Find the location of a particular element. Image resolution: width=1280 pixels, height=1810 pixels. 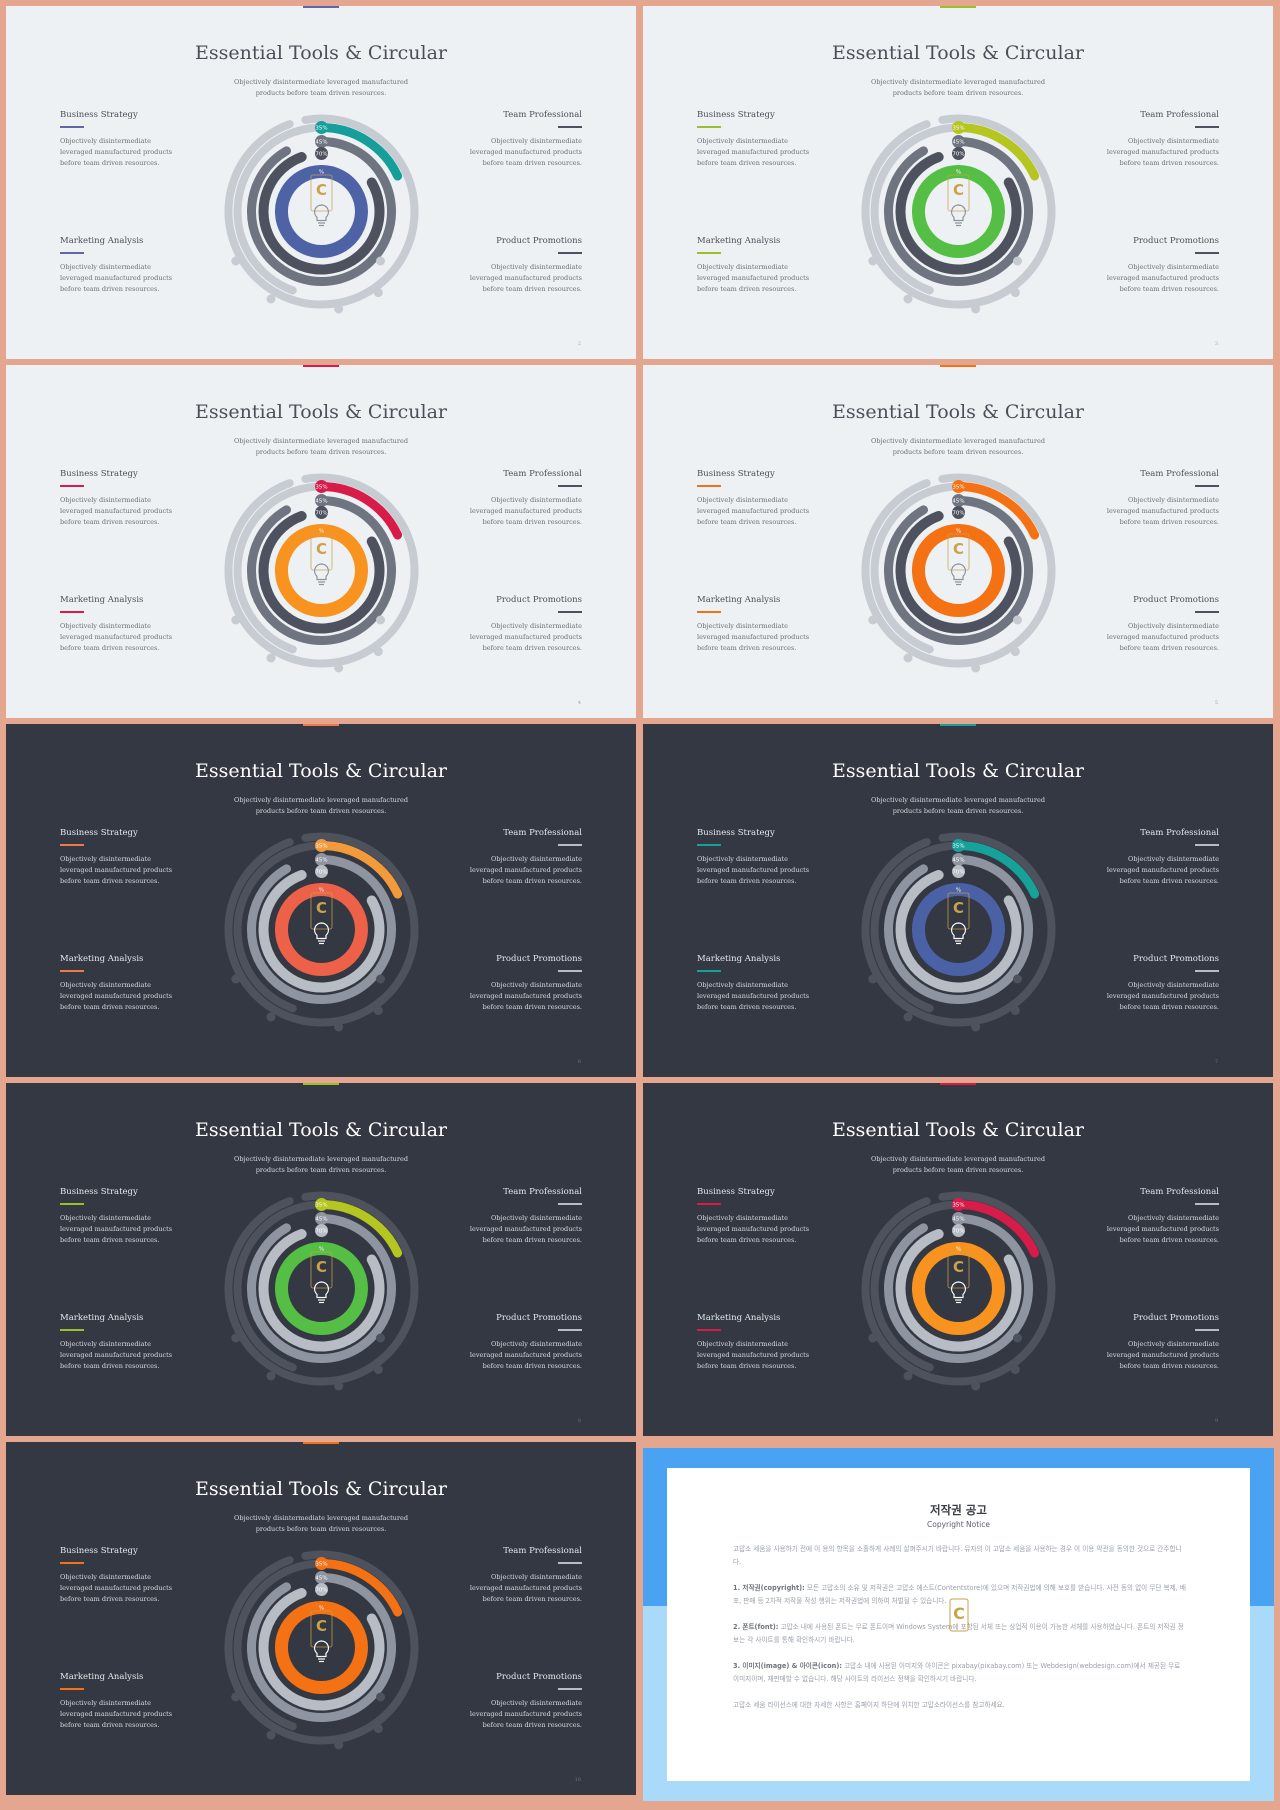

block-title: Team Professional is located at coordinates (542, 1551).